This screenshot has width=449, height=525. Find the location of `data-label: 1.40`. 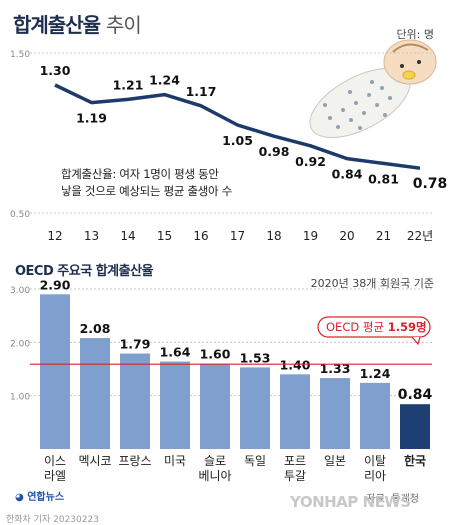

data-label: 1.40 is located at coordinates (295, 364).